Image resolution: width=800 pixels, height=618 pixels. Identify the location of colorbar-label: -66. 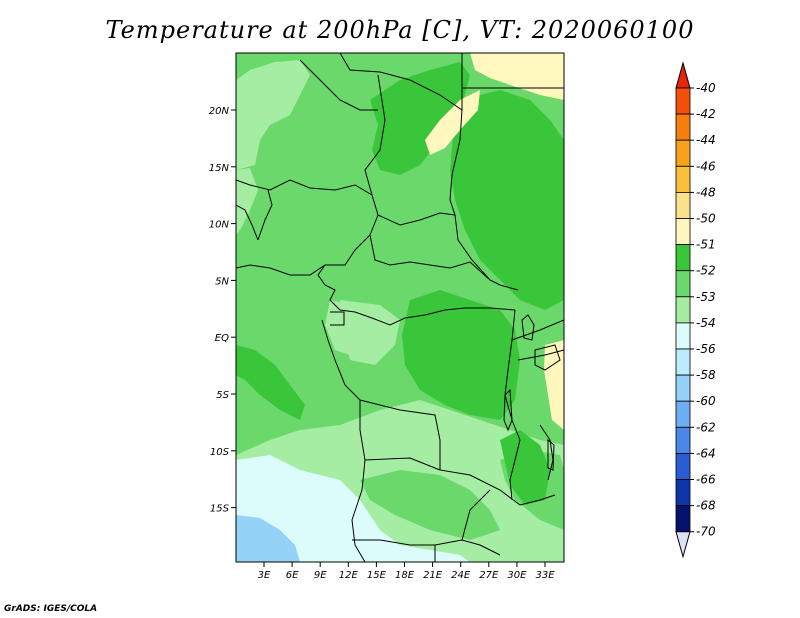
(706, 480).